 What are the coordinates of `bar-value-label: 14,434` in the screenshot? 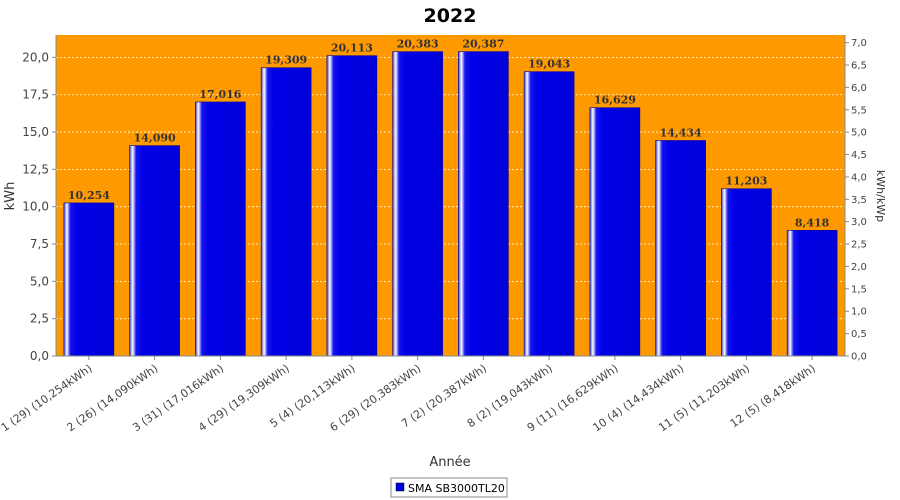 It's located at (681, 132).